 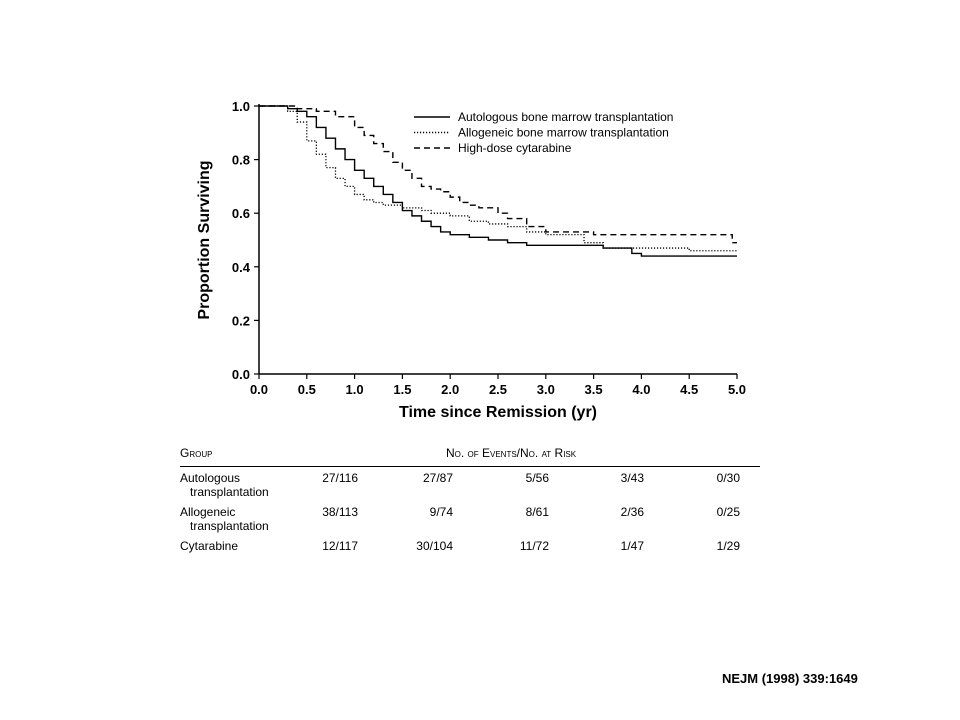 What do you see at coordinates (307, 389) in the screenshot?
I see `x-tick-label: 0.5` at bounding box center [307, 389].